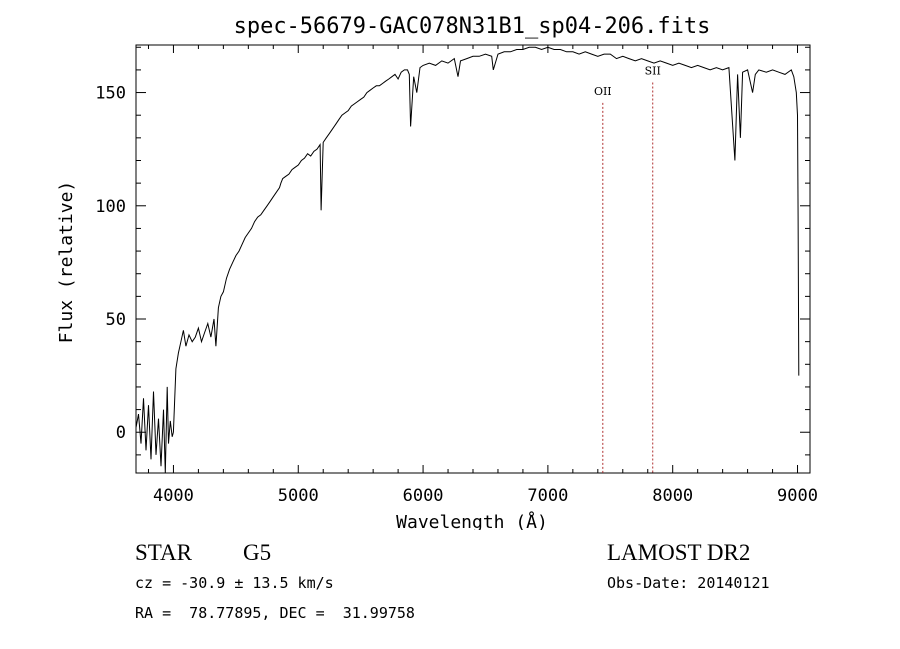 Image resolution: width=900 pixels, height=649 pixels. I want to click on x-tick-label: 9000, so click(797, 496).